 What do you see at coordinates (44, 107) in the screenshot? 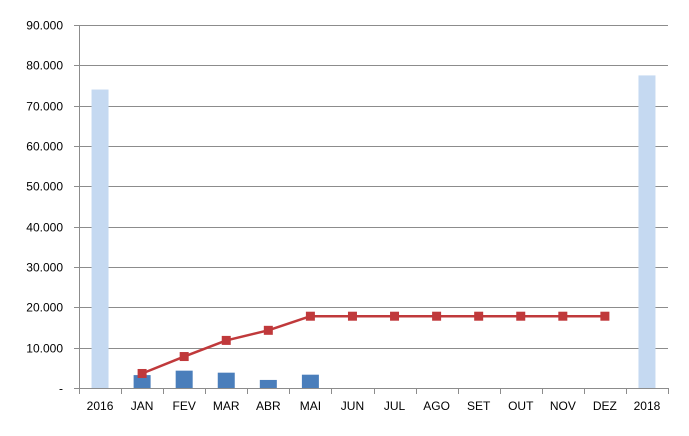
I see `y-tick-label: 70.000` at bounding box center [44, 107].